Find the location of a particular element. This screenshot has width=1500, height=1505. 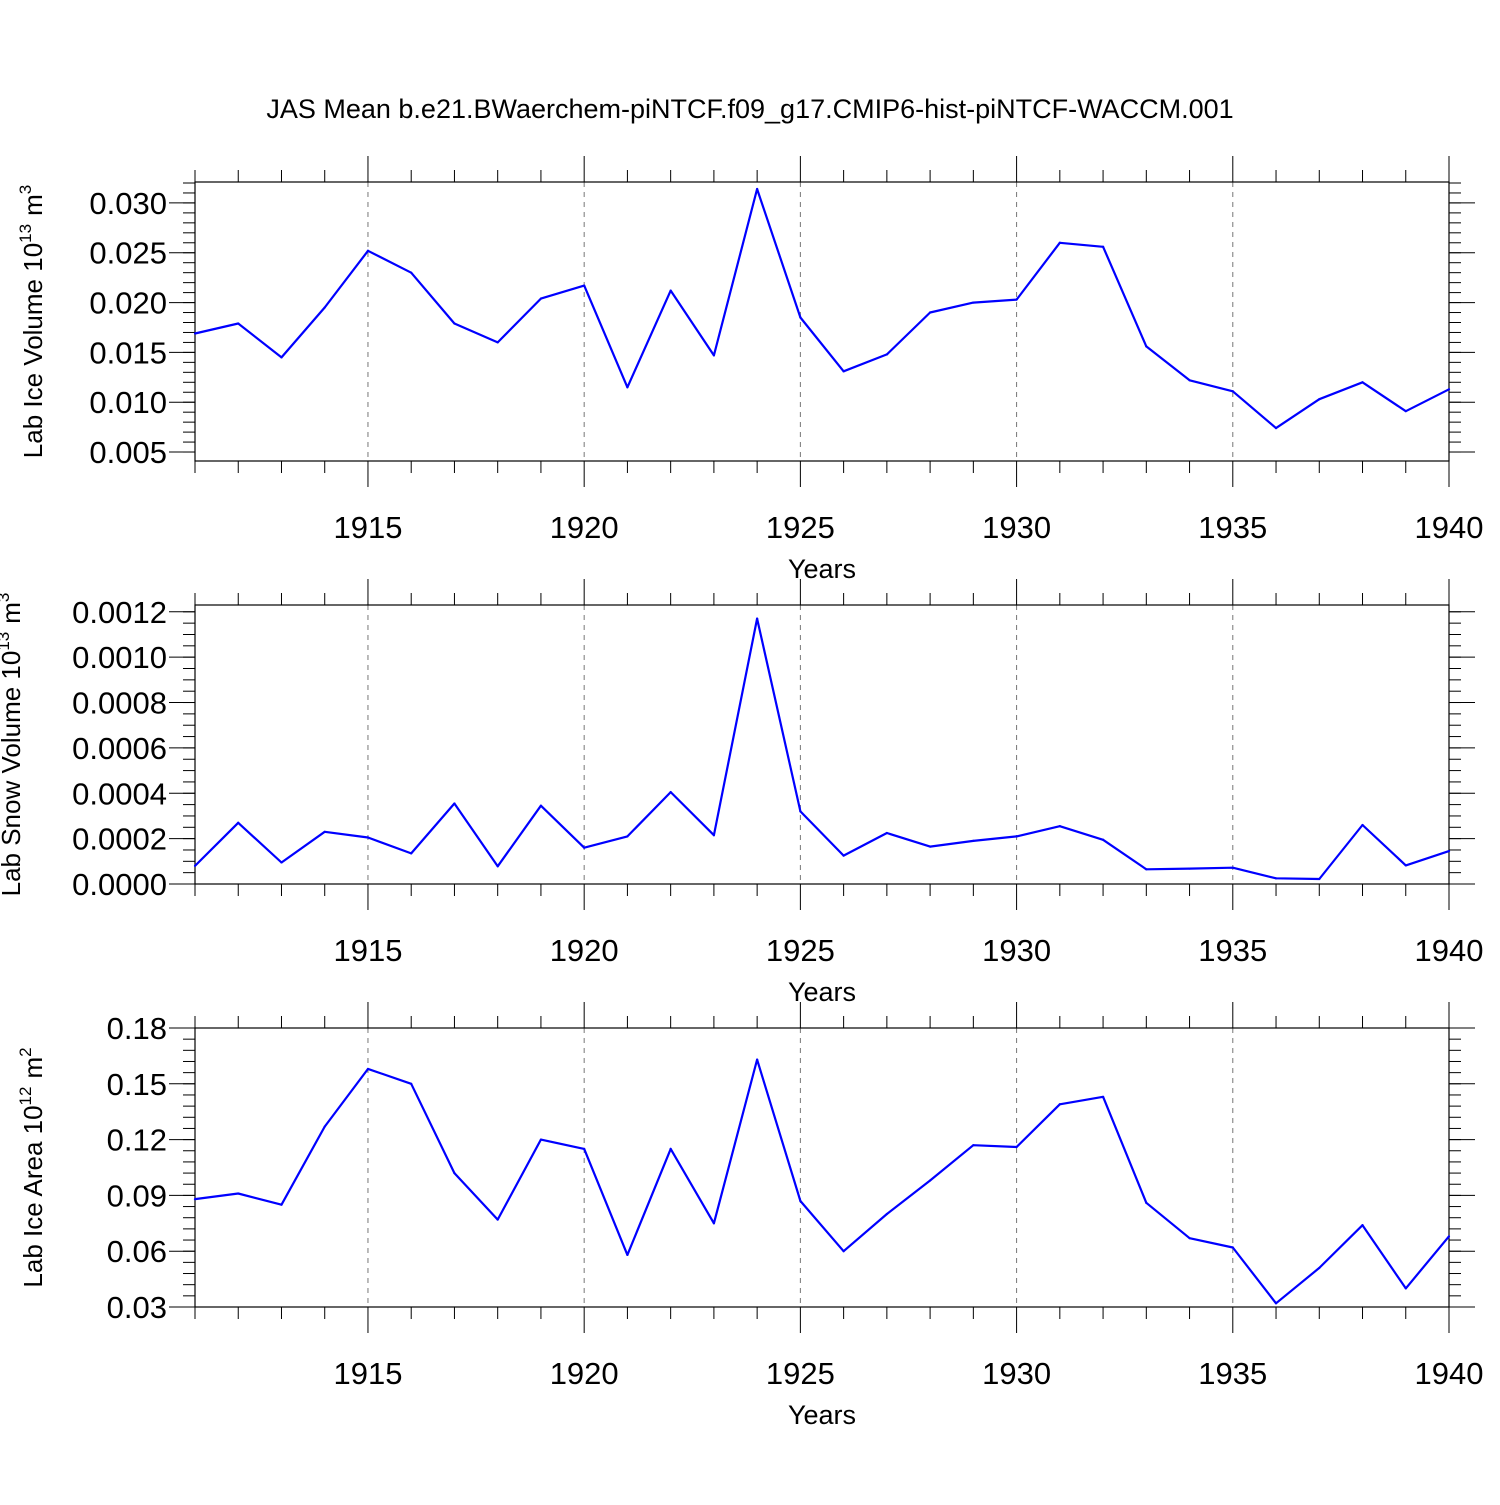

y-tick-label: 0.06 is located at coordinates (137, 1251).